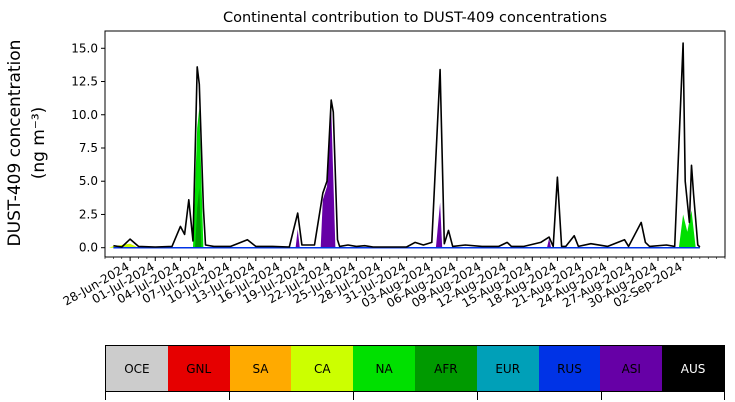 The height and width of the screenshot is (402, 735). What do you see at coordinates (84, 115) in the screenshot?
I see `y-tick-label: 10.0` at bounding box center [84, 115].